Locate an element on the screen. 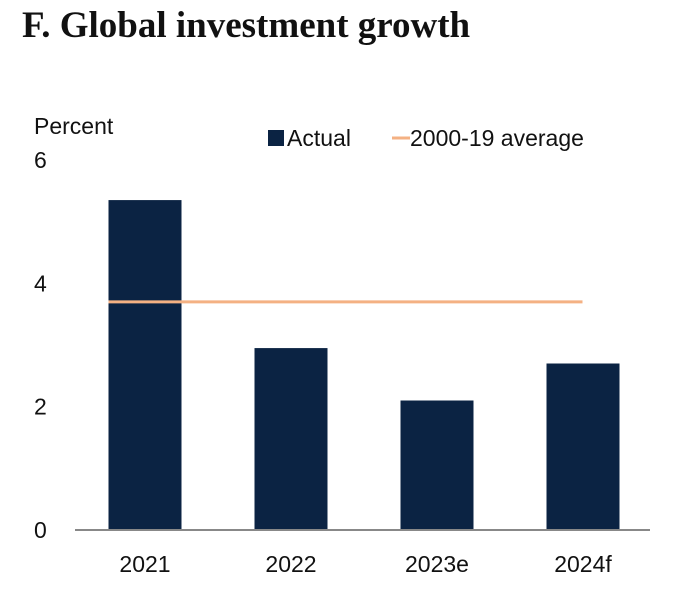  x-tick-label: 2024f is located at coordinates (583, 564).